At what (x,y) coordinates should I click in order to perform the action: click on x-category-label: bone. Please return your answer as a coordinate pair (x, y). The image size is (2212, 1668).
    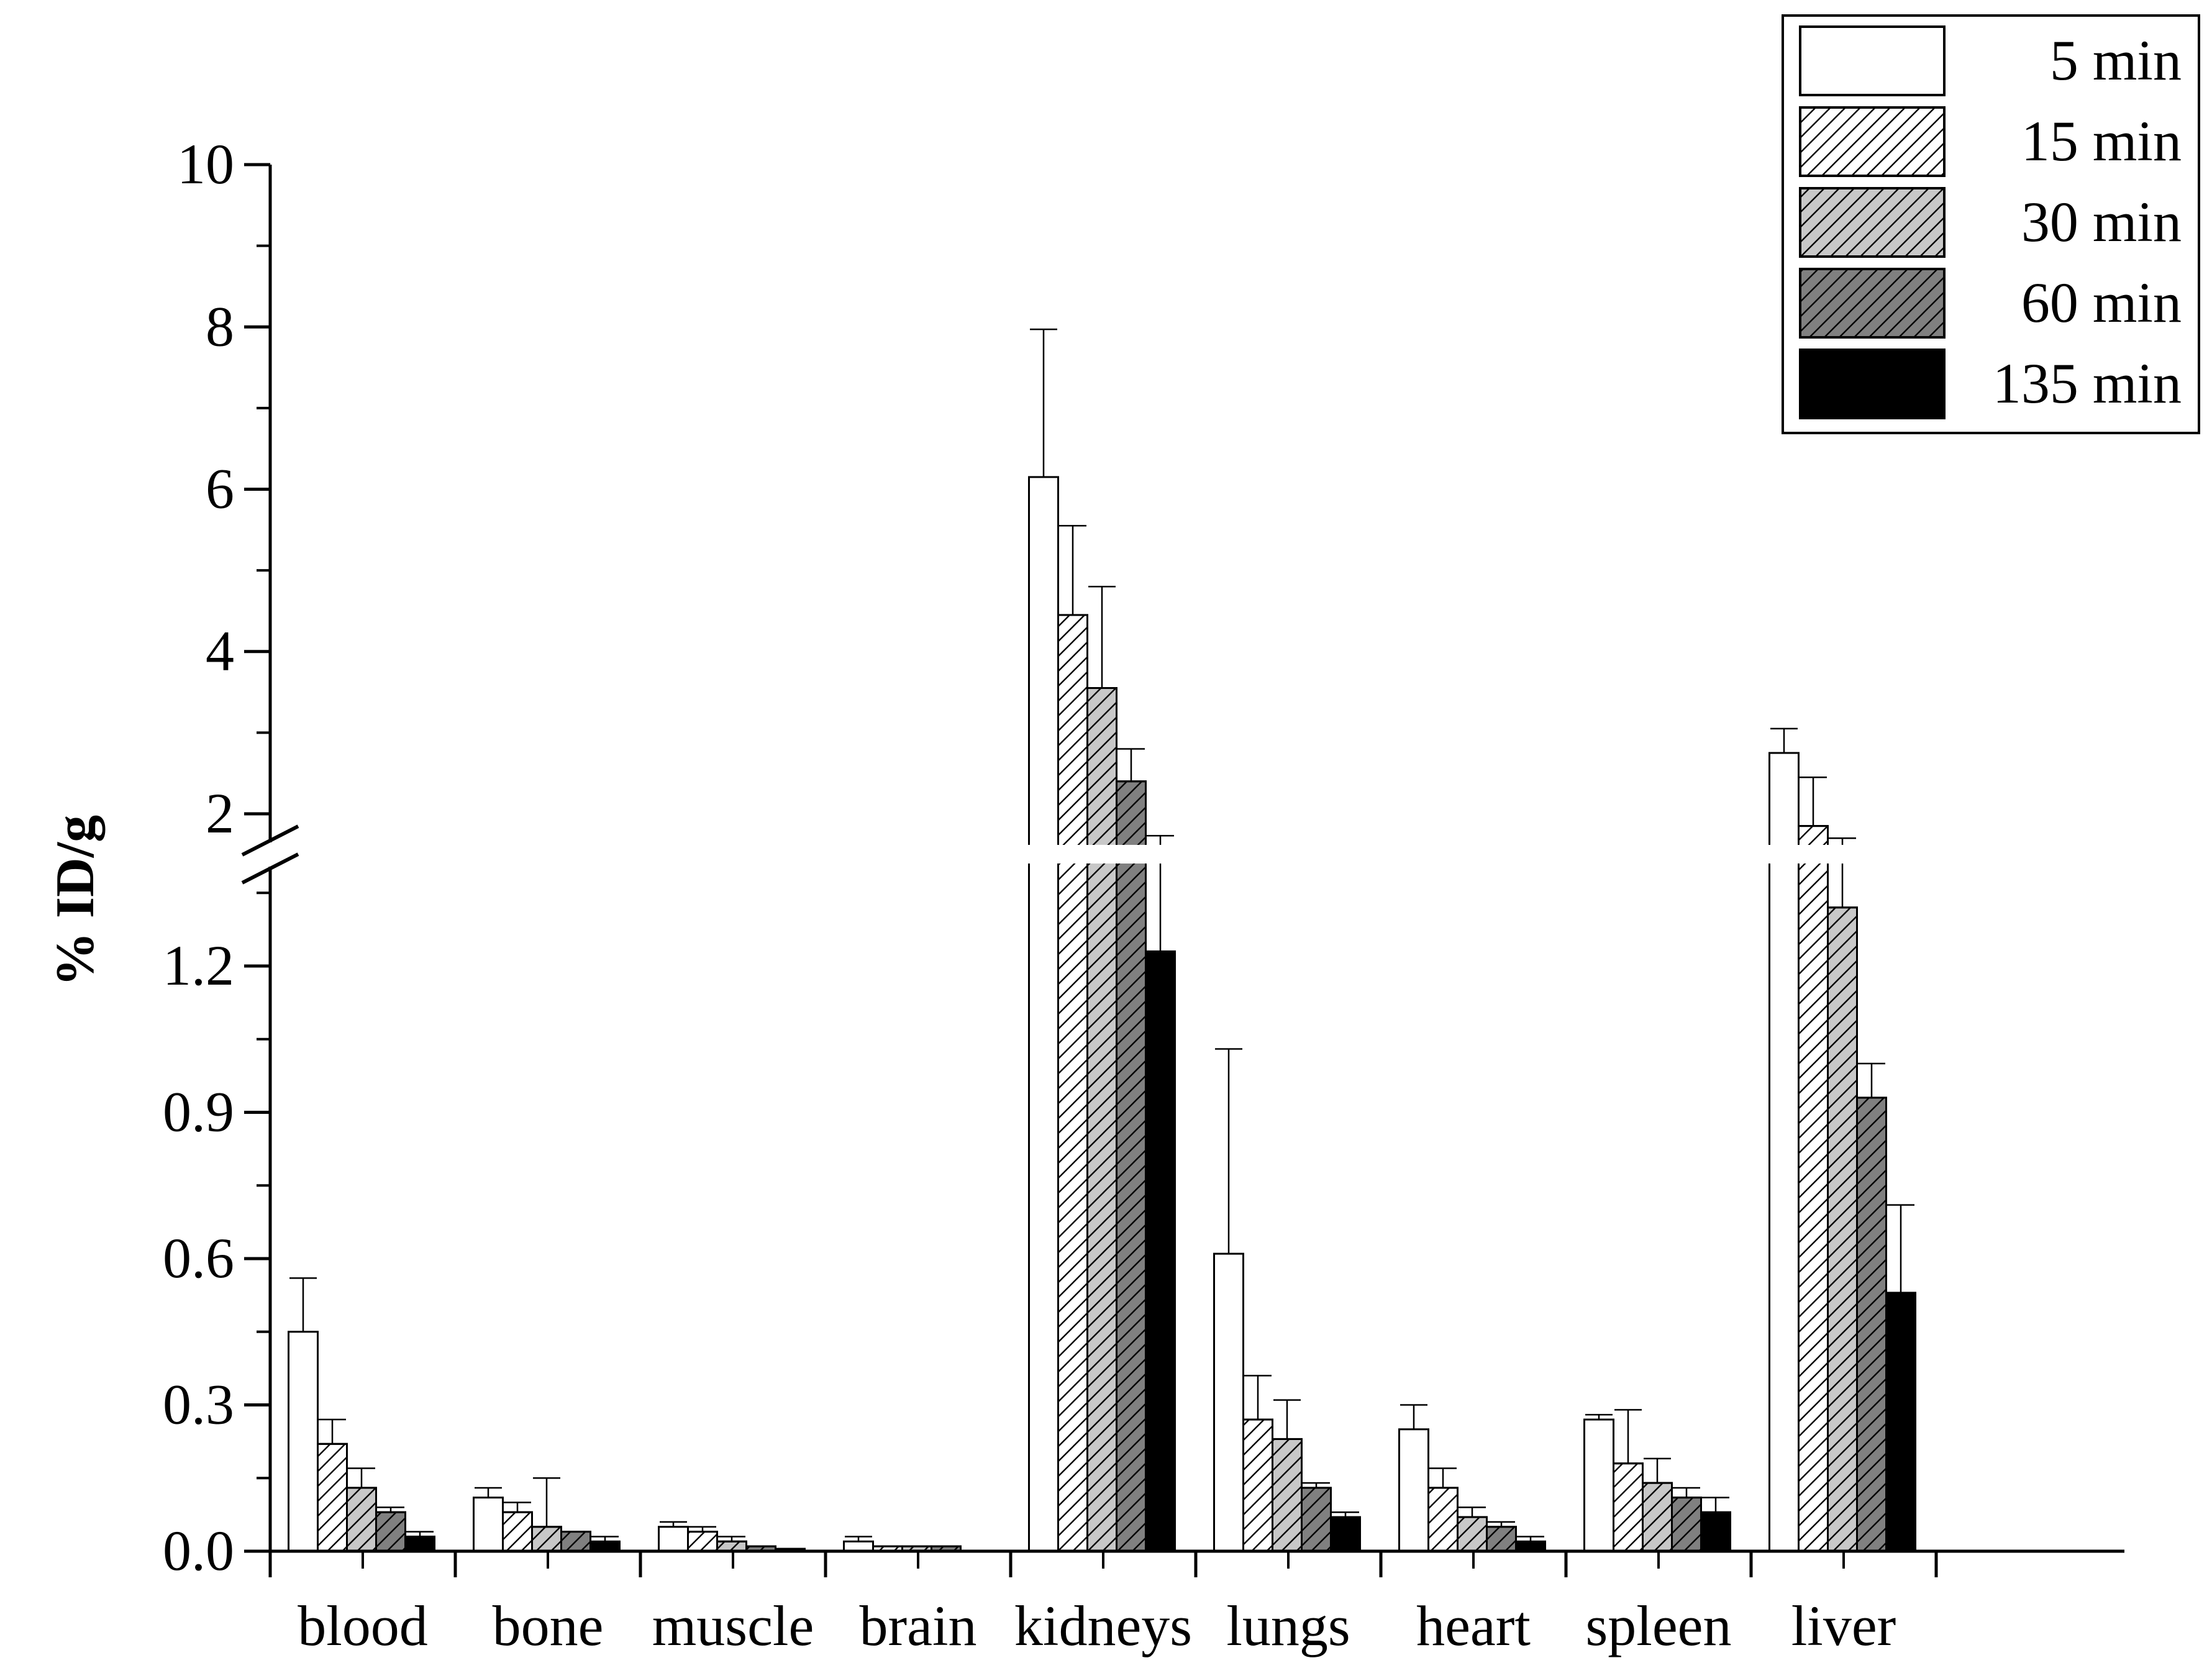
    Looking at the image, I should click on (548, 1625).